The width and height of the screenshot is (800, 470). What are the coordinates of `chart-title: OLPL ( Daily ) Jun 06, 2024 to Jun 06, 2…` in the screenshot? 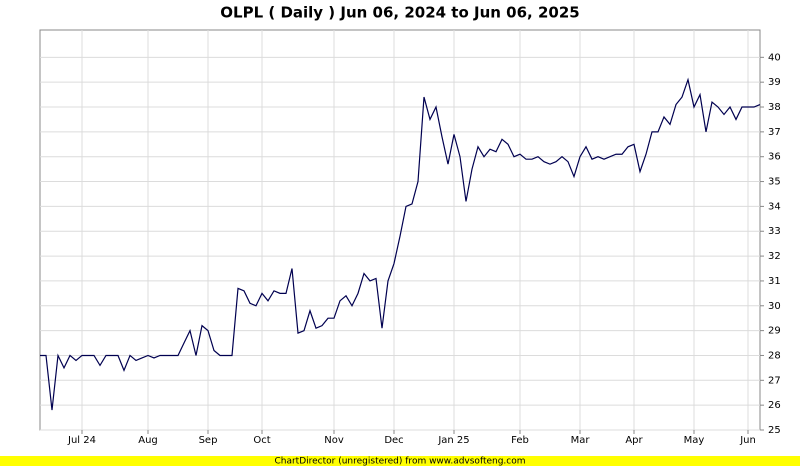 It's located at (399, 13).